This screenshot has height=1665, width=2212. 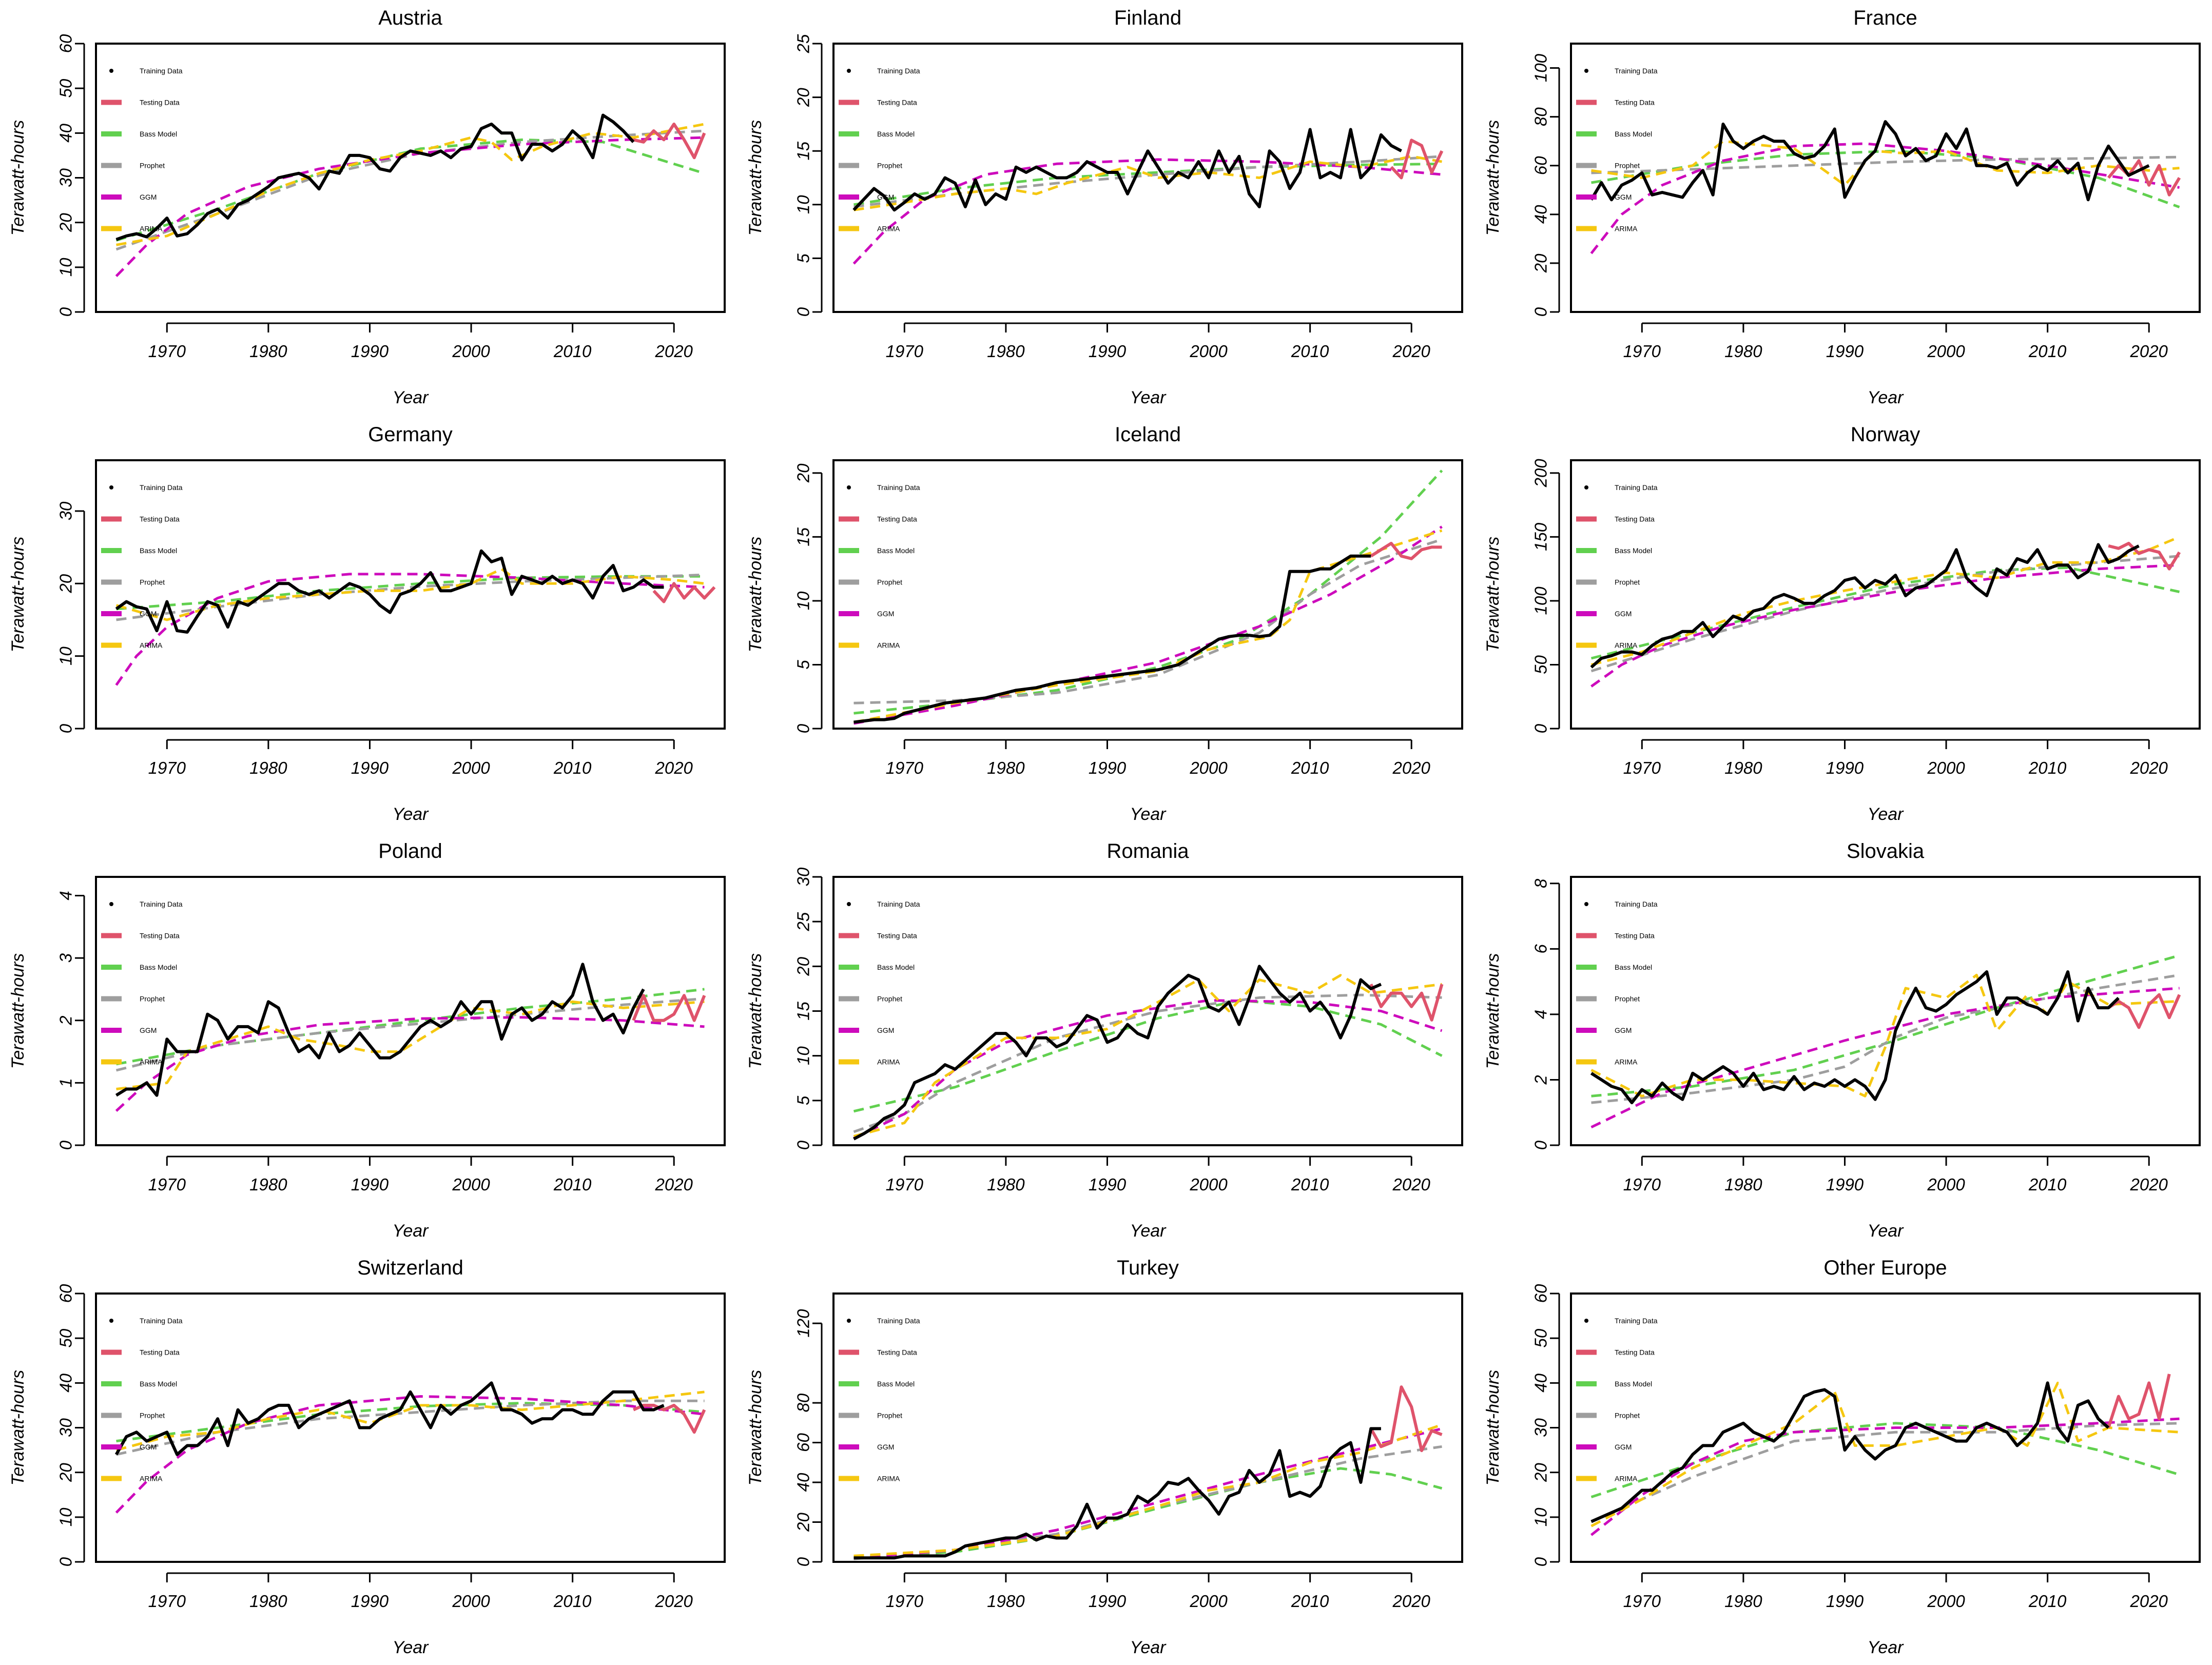 I want to click on y-tick-label: 200, so click(x=1540, y=473).